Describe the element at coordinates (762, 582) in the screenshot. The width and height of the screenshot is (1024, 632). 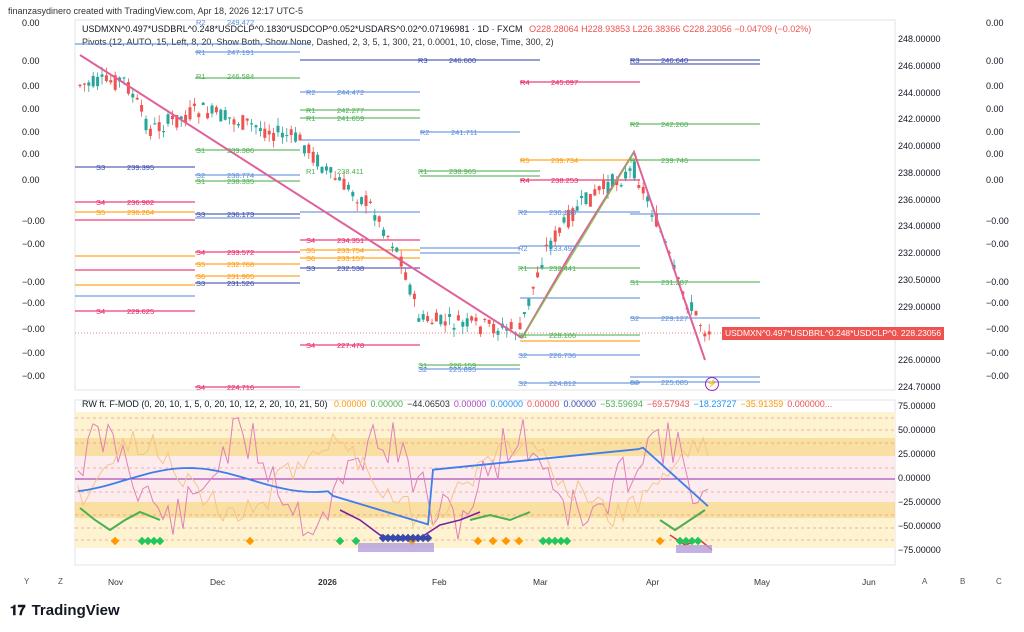
I see `time-tick-label: May` at that location.